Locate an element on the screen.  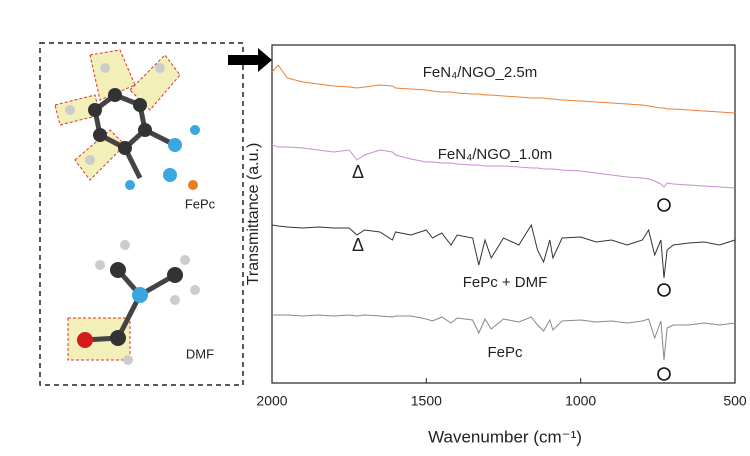
series-label: FePc + DMF is located at coordinates (505, 282).